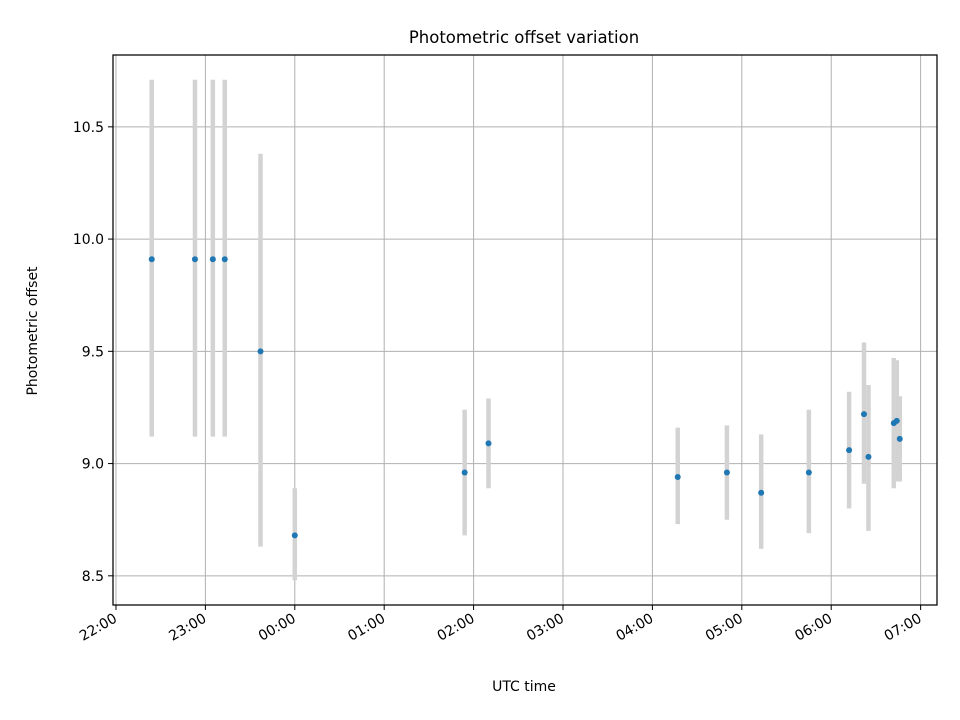 The width and height of the screenshot is (960, 720). I want to click on y-tick-label: 9.0, so click(93, 465).